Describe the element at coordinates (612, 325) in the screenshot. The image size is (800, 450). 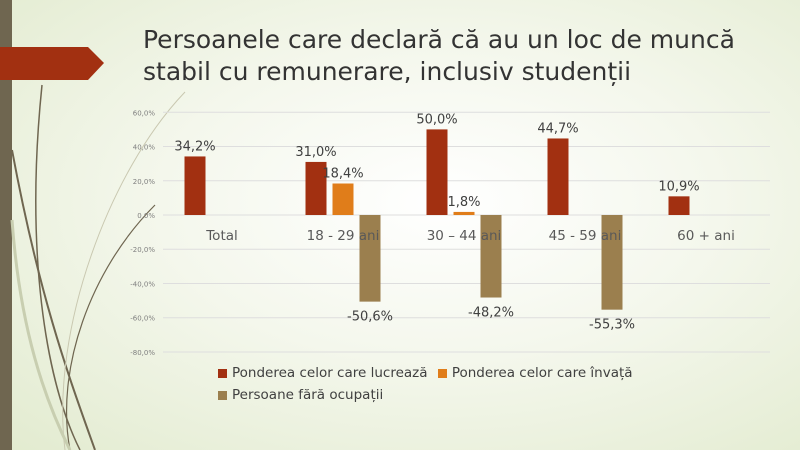
I see `data-label: -55,3%` at that location.